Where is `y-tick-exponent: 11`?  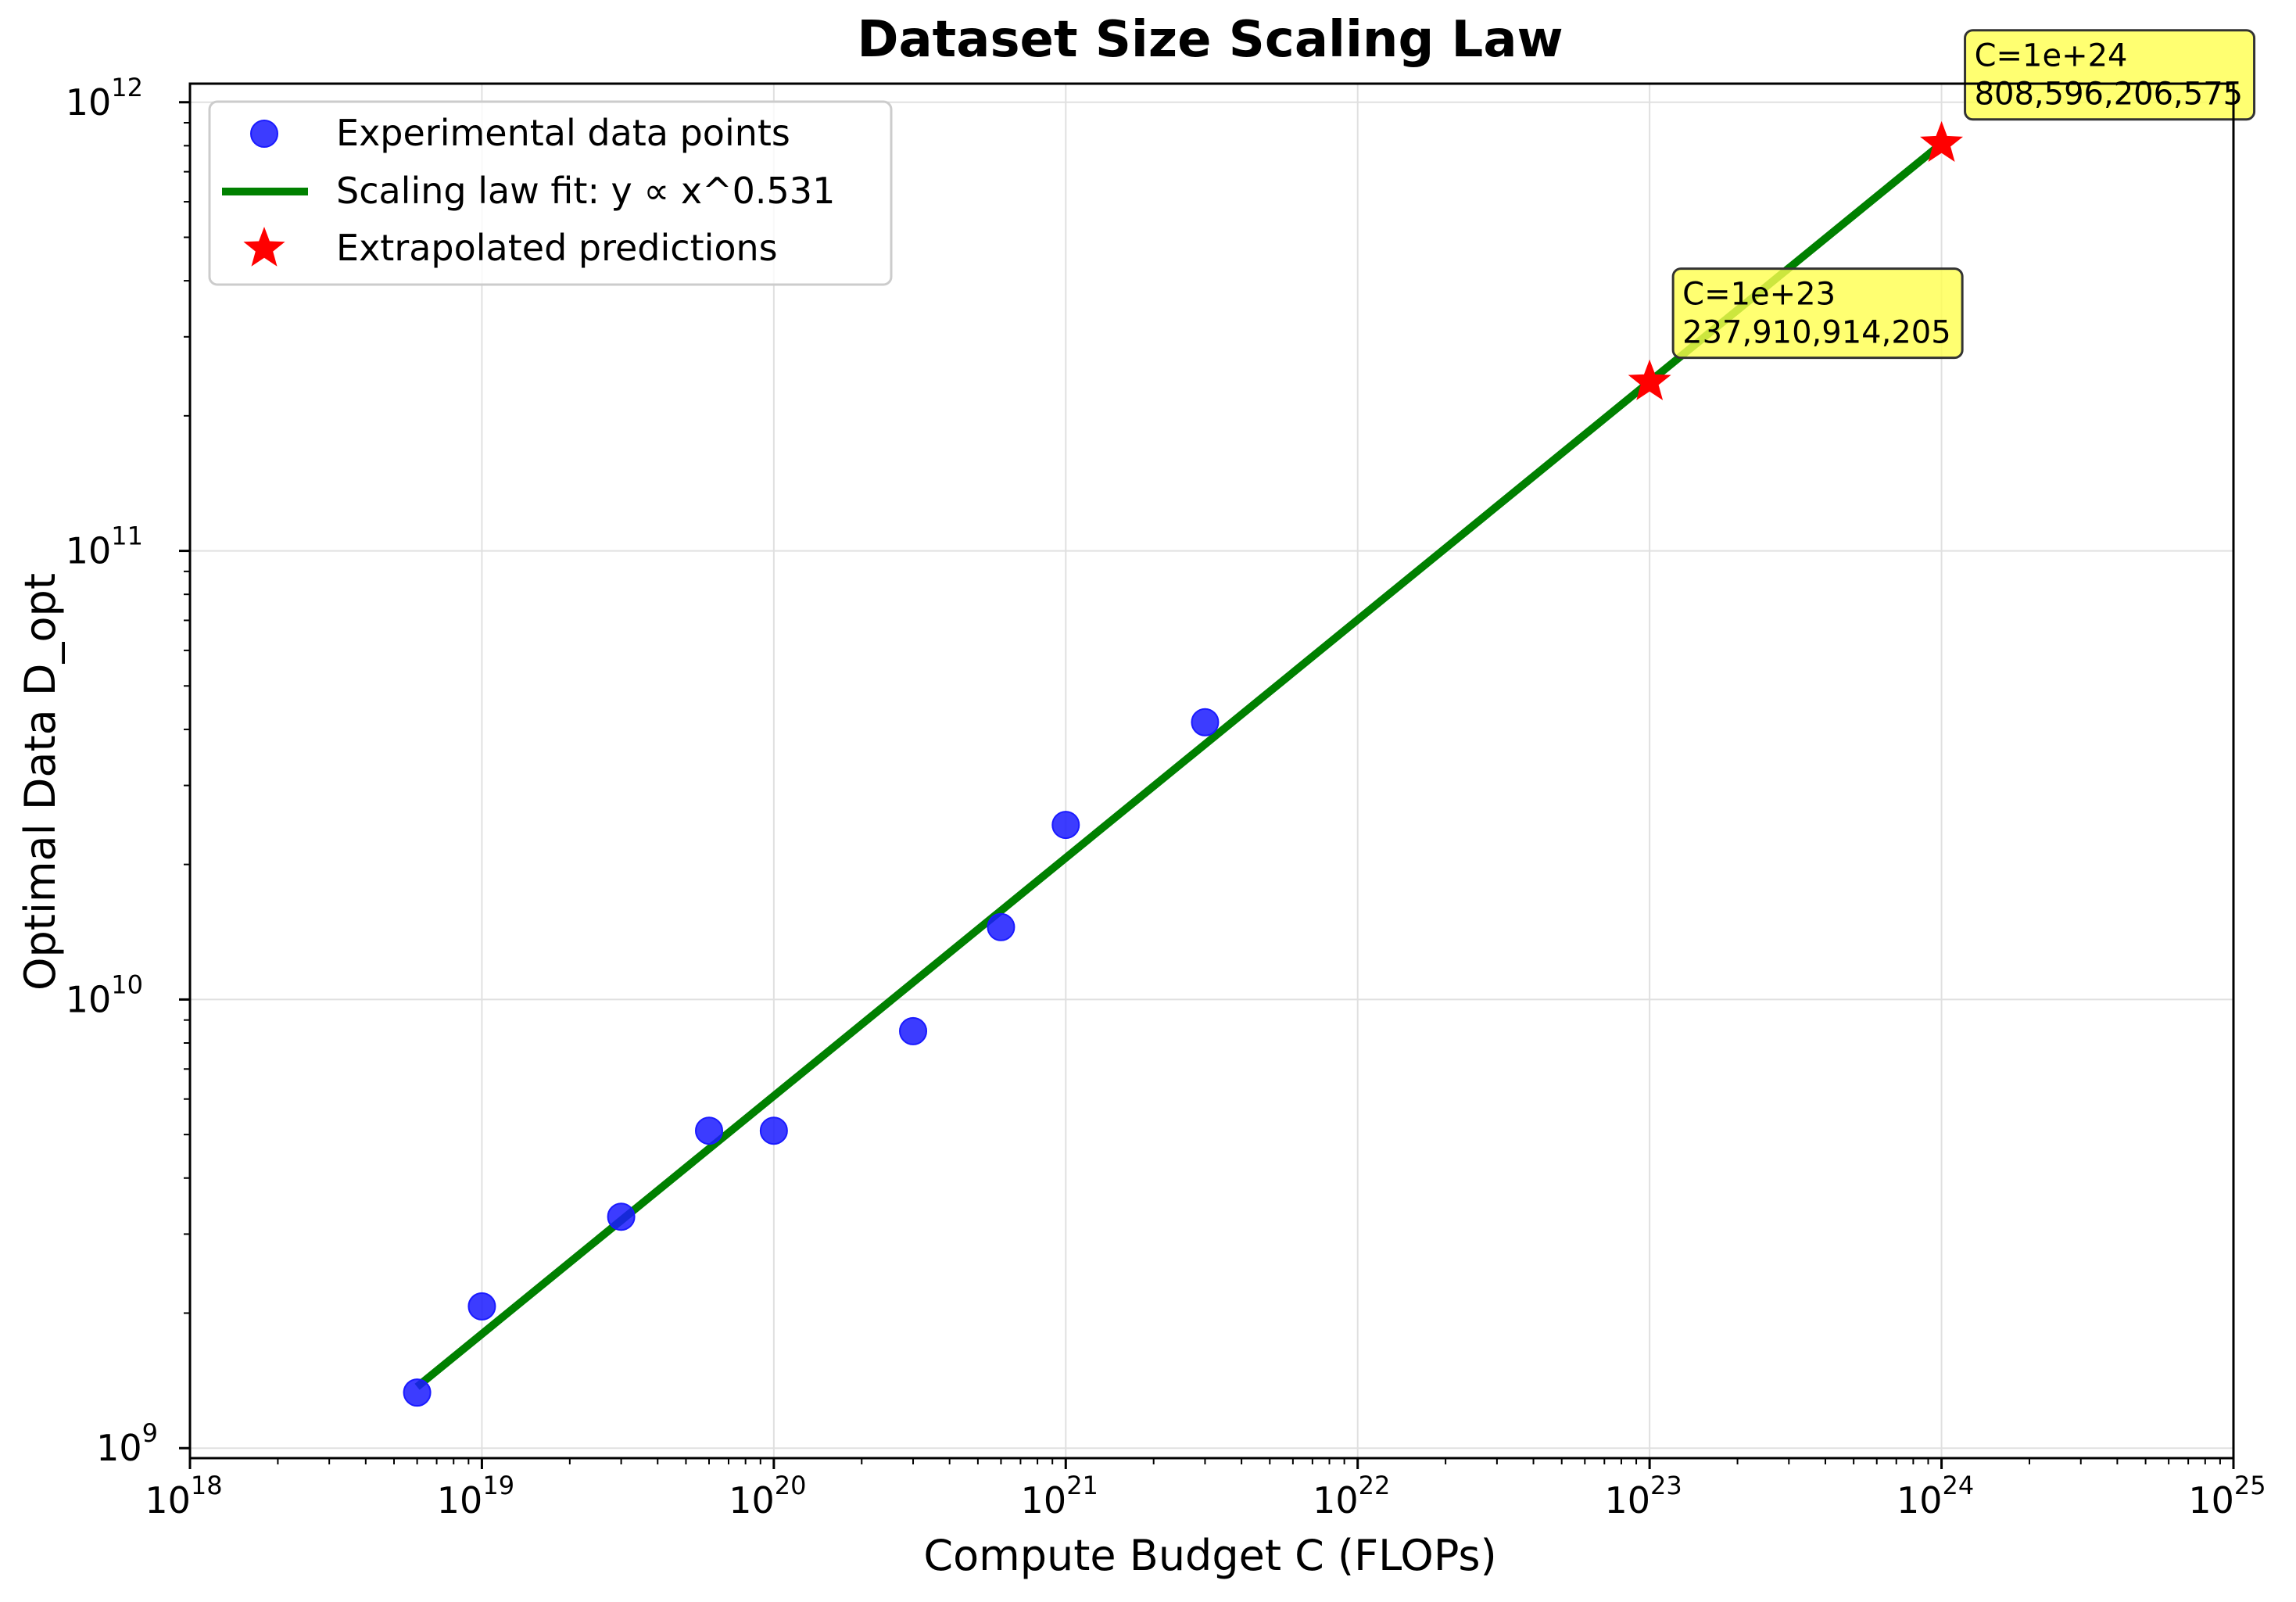
y-tick-exponent: 11 is located at coordinates (127, 536).